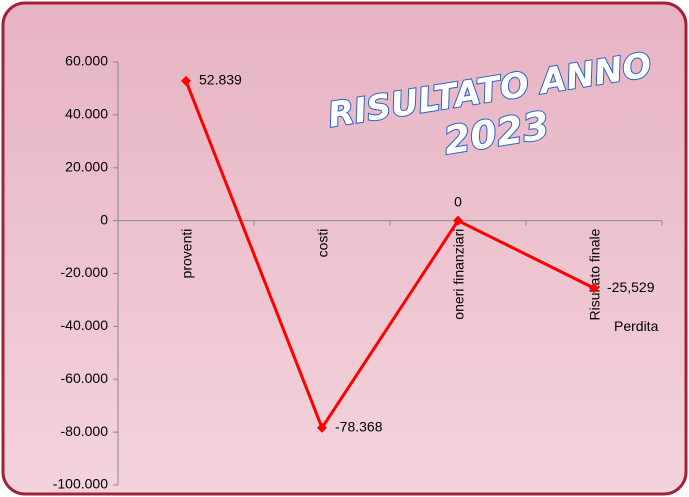 The image size is (689, 497). Describe the element at coordinates (80, 484) in the screenshot. I see `y-tick-label: -100.000` at that location.